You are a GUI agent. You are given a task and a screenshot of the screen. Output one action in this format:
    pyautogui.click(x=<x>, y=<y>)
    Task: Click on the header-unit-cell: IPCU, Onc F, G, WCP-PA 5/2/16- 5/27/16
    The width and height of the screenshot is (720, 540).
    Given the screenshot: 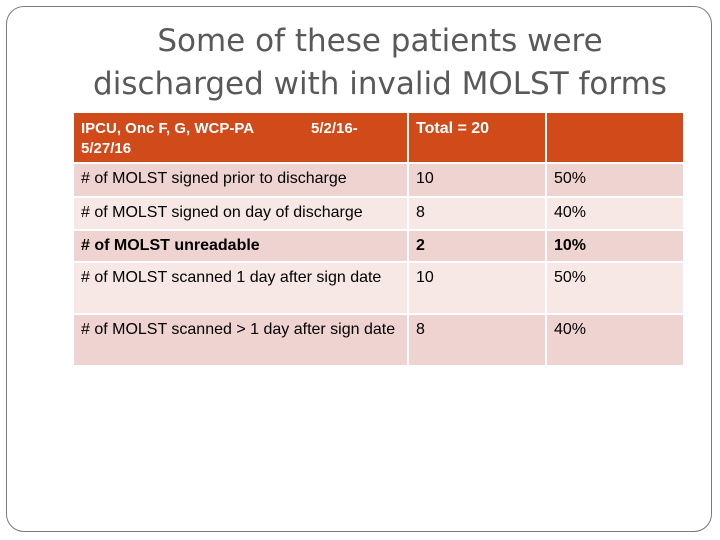 What is the action you would take?
    pyautogui.click(x=241, y=138)
    